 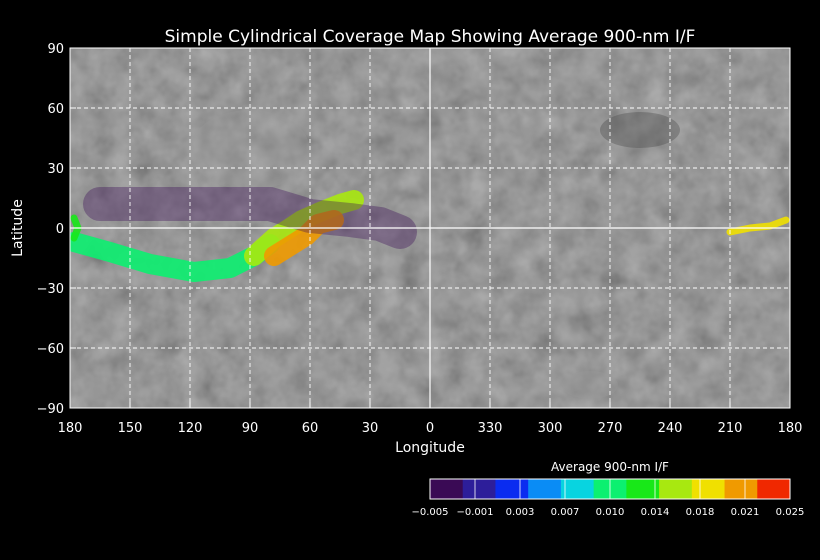 What do you see at coordinates (18, 228) in the screenshot?
I see `y-axis-label: Latitude` at bounding box center [18, 228].